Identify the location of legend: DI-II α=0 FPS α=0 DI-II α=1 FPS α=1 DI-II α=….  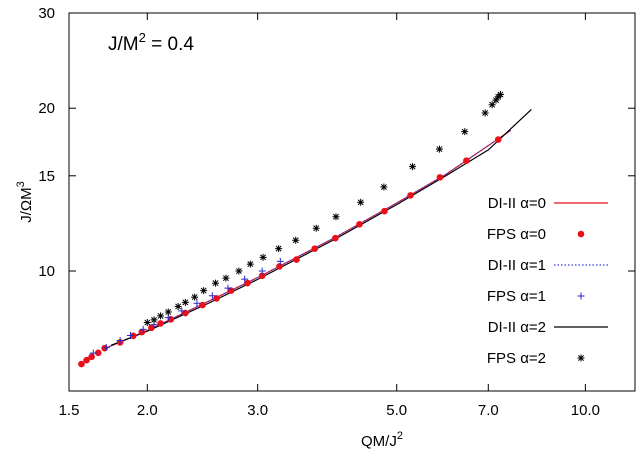
(547, 281).